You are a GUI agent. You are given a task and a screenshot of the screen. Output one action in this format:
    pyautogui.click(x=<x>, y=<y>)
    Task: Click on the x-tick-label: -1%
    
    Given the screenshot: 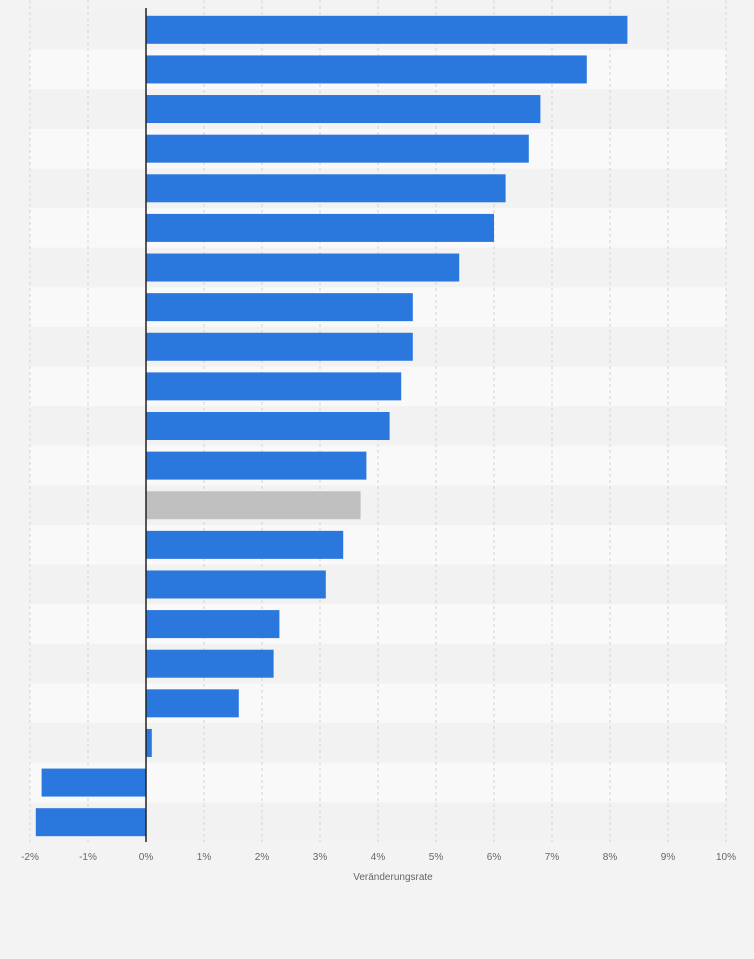 What is the action you would take?
    pyautogui.click(x=88, y=857)
    